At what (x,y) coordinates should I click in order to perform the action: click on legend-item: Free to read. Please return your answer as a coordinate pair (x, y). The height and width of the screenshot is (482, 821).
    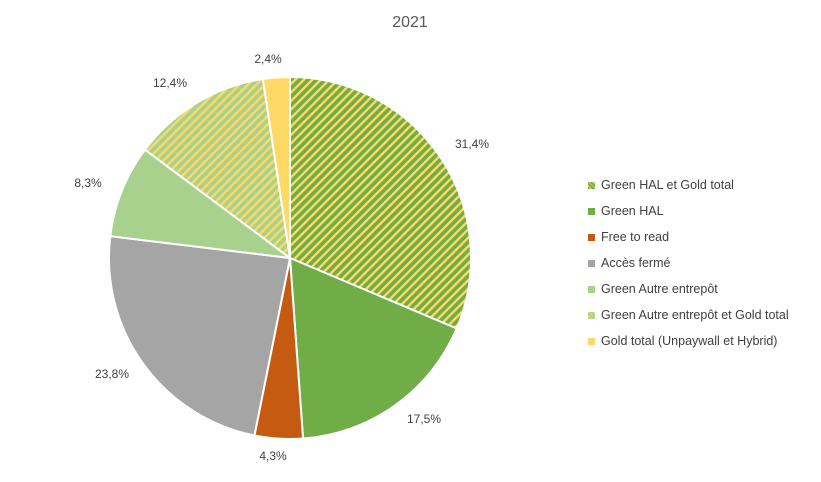
    Looking at the image, I should click on (688, 237).